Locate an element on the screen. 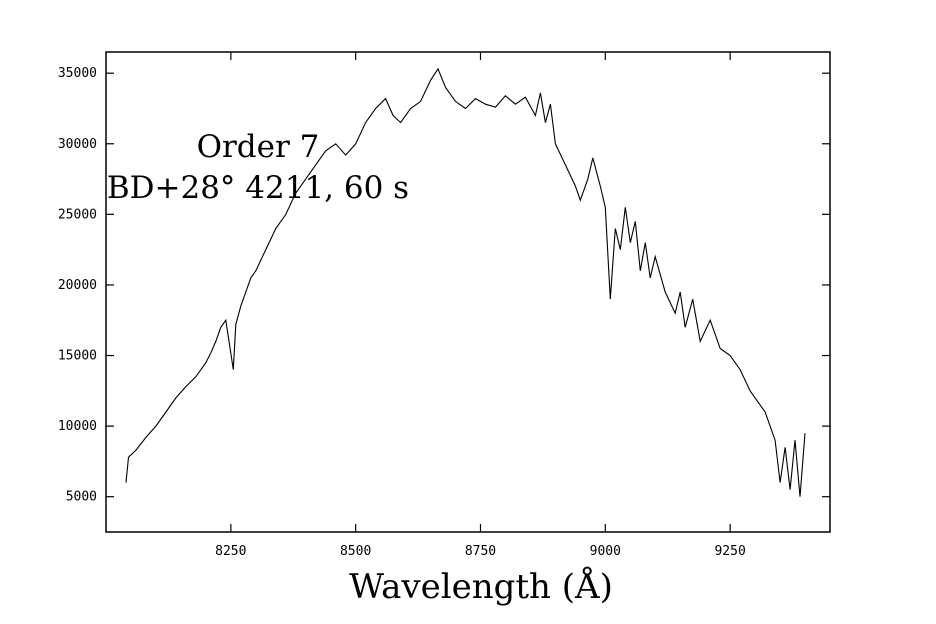 This screenshot has height=624, width=936. star-annotation: BD+28° 4211, 60 s is located at coordinates (258, 188).